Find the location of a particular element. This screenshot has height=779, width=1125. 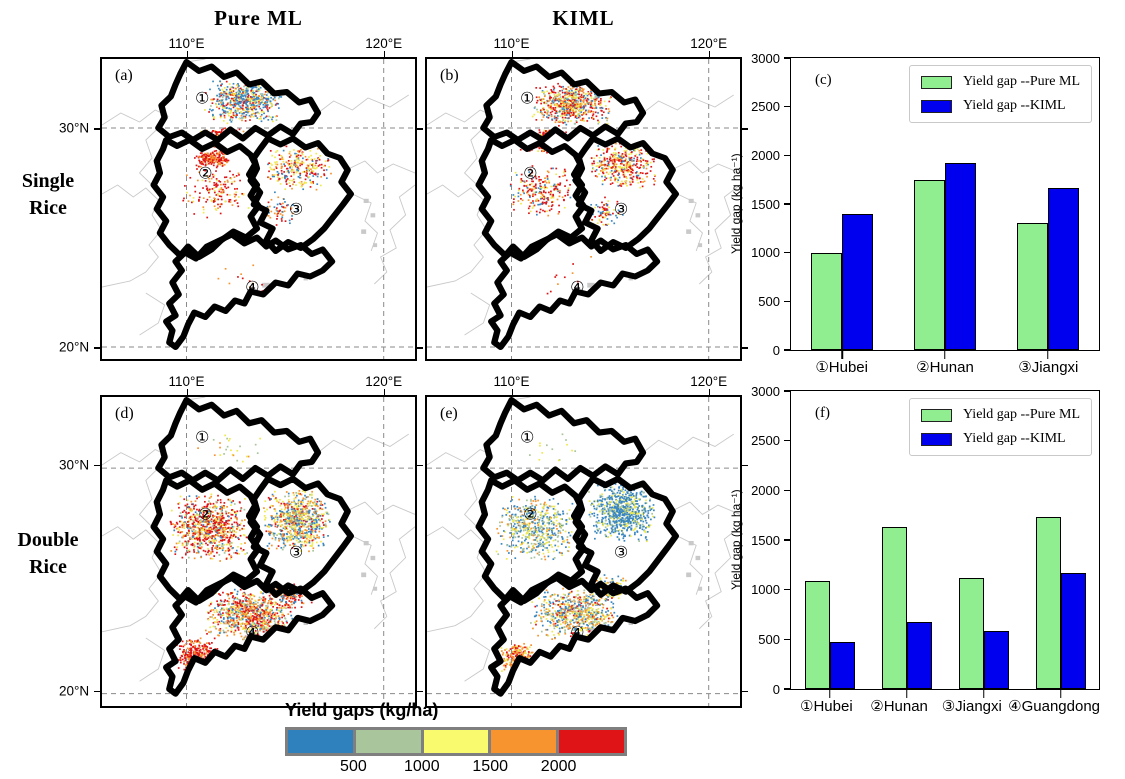

map-panel-b: ① ② ③ ④ (b) 110°E 120°E is located at coordinates (586, 198).